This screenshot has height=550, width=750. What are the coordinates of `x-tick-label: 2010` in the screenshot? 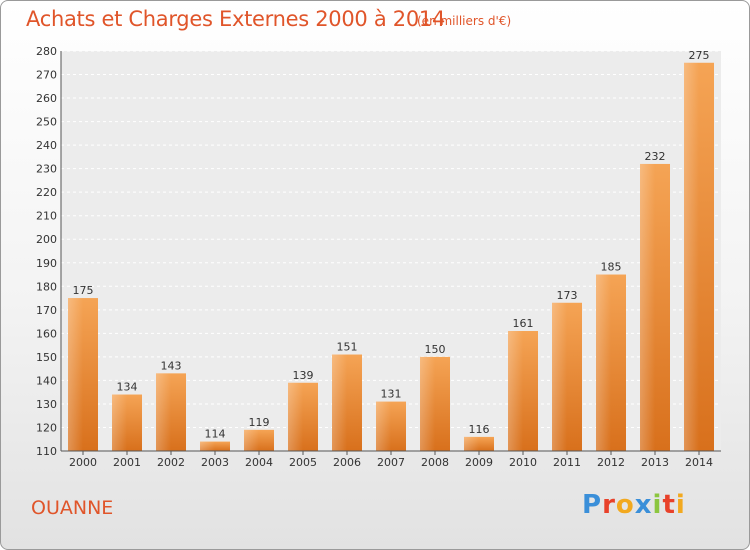 It's located at (523, 462).